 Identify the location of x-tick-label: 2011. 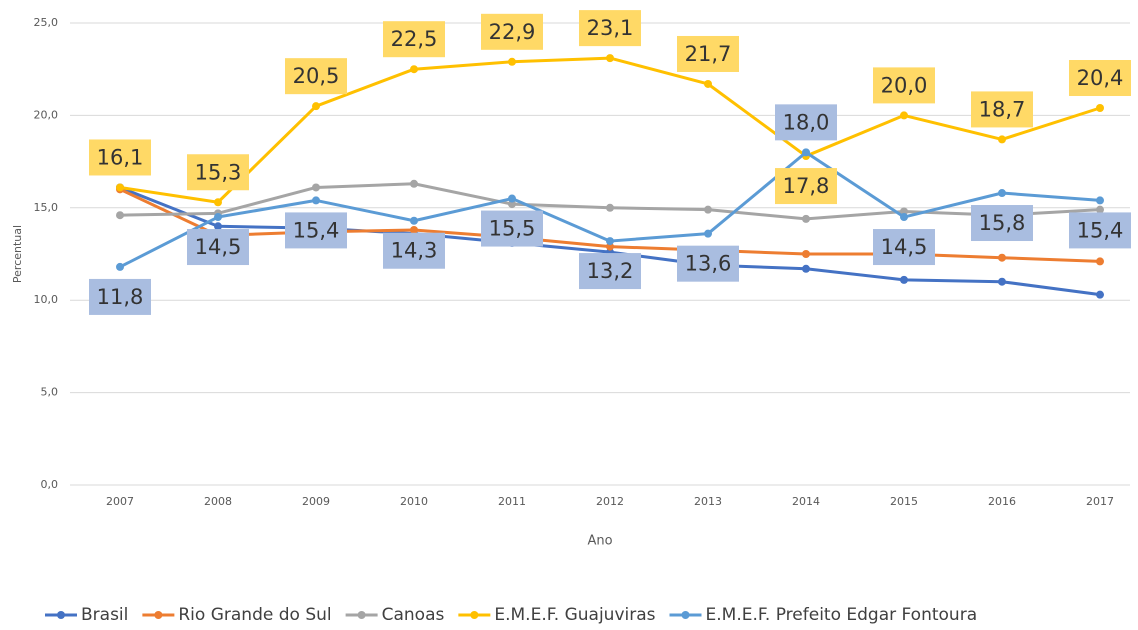
(512, 501).